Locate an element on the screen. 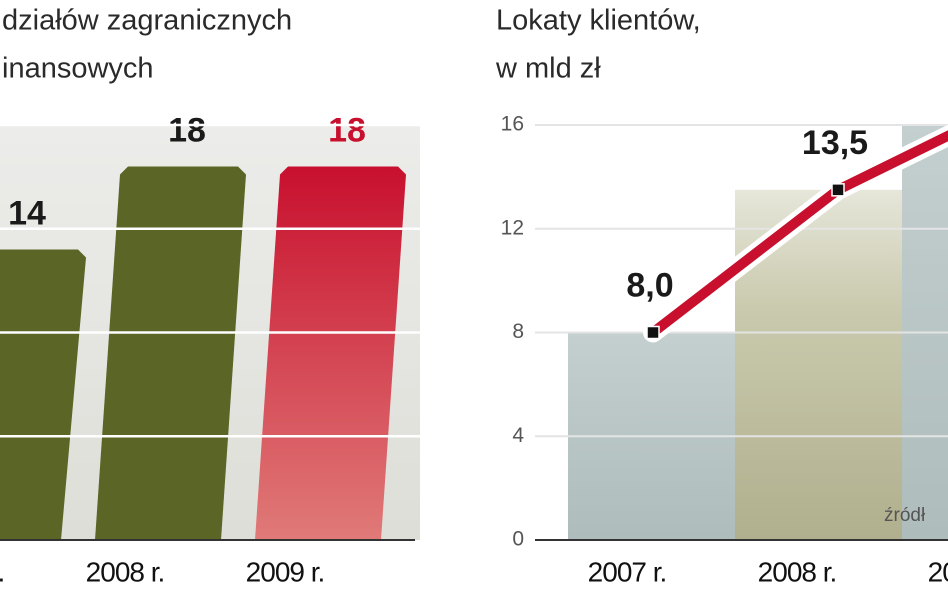 The height and width of the screenshot is (593, 948). value-label: 14 is located at coordinates (27, 213).